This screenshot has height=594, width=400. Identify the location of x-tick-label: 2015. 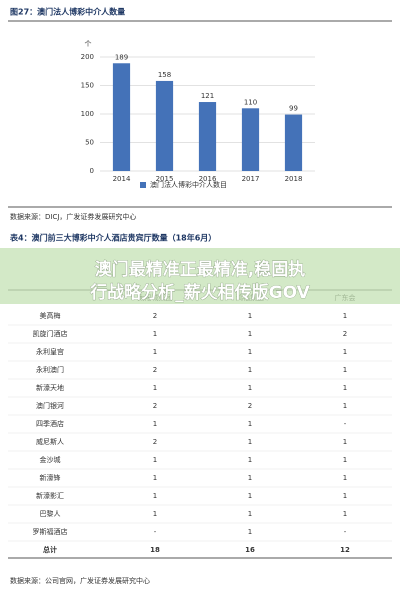
(165, 179).